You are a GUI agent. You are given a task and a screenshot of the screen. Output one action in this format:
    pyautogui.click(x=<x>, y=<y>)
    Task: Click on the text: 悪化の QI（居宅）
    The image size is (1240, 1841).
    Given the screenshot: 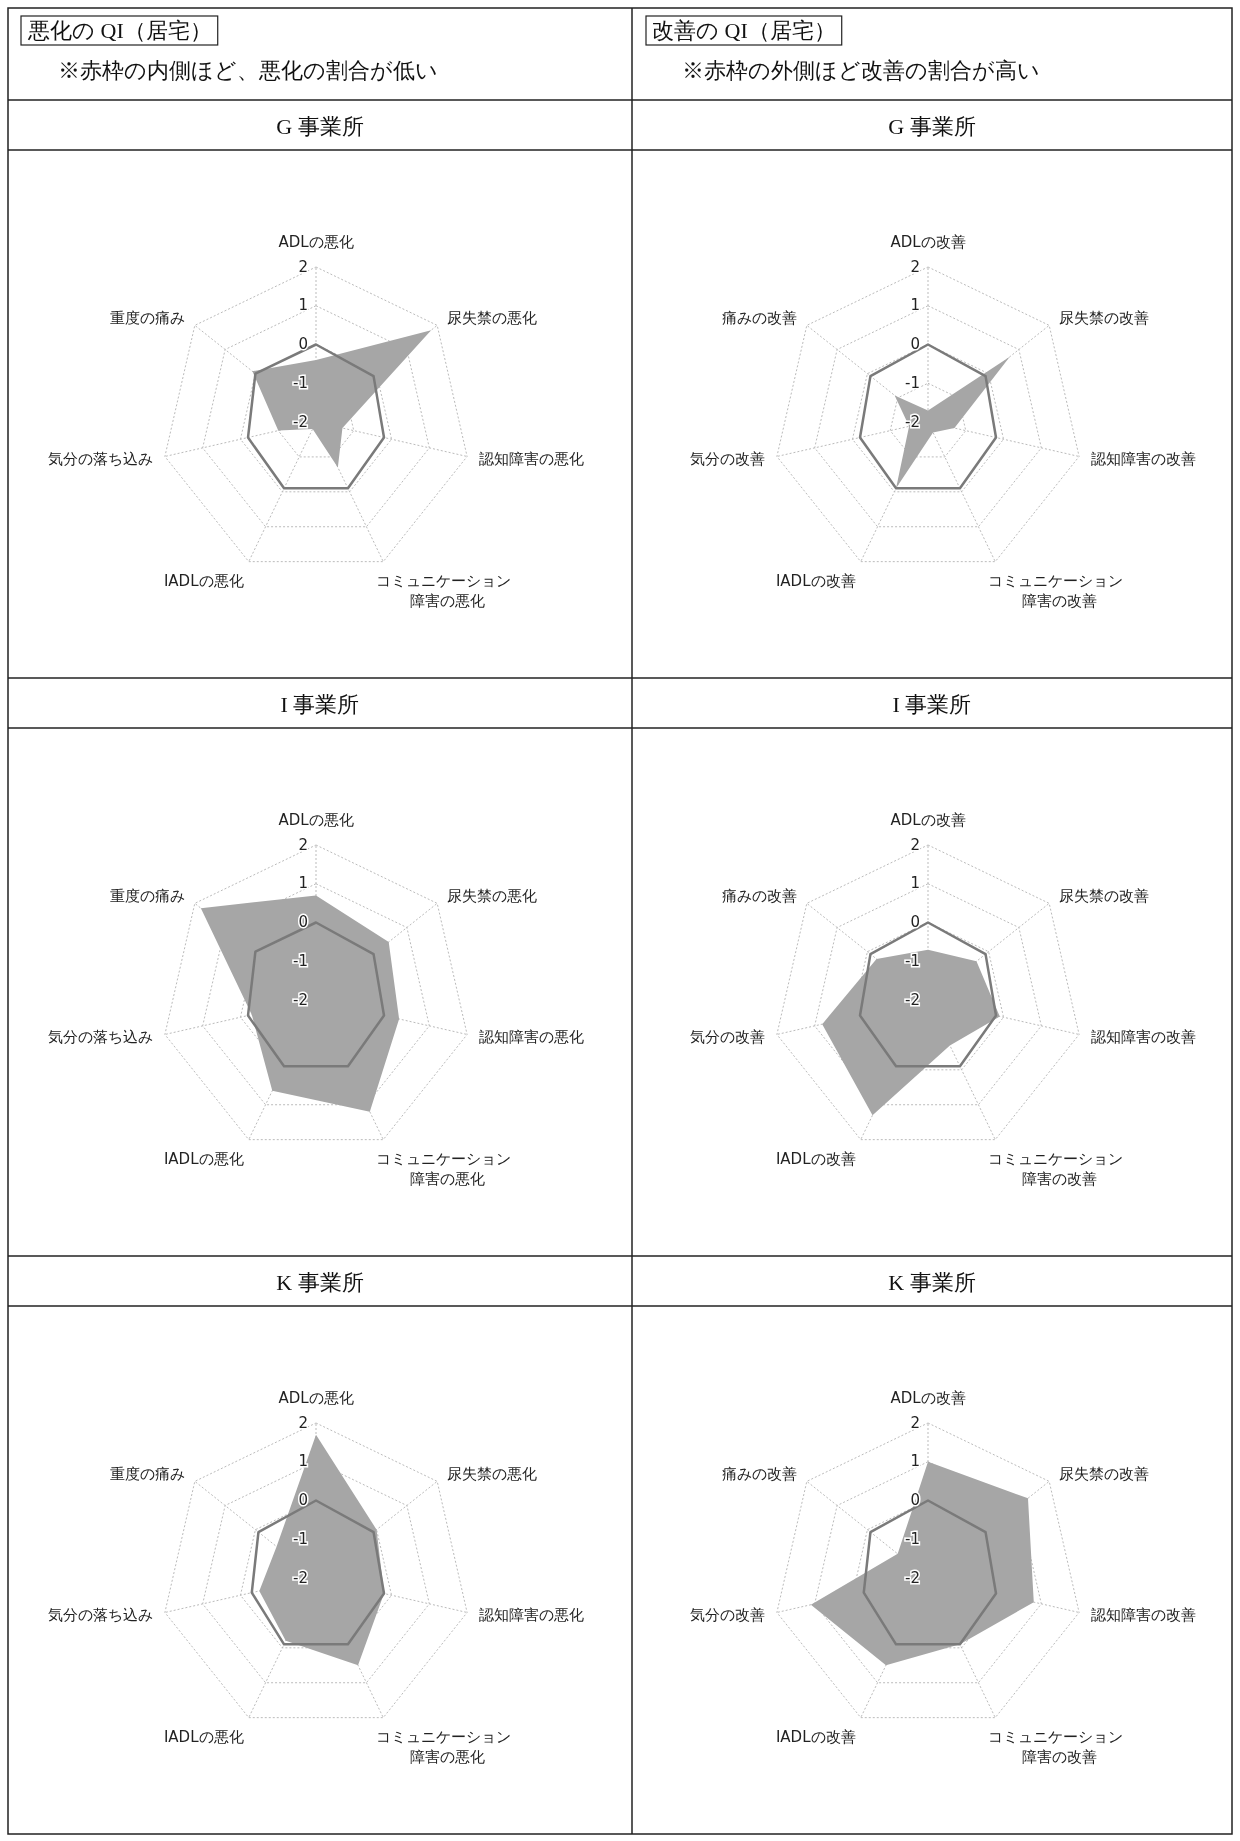 What is the action you would take?
    pyautogui.click(x=119, y=30)
    